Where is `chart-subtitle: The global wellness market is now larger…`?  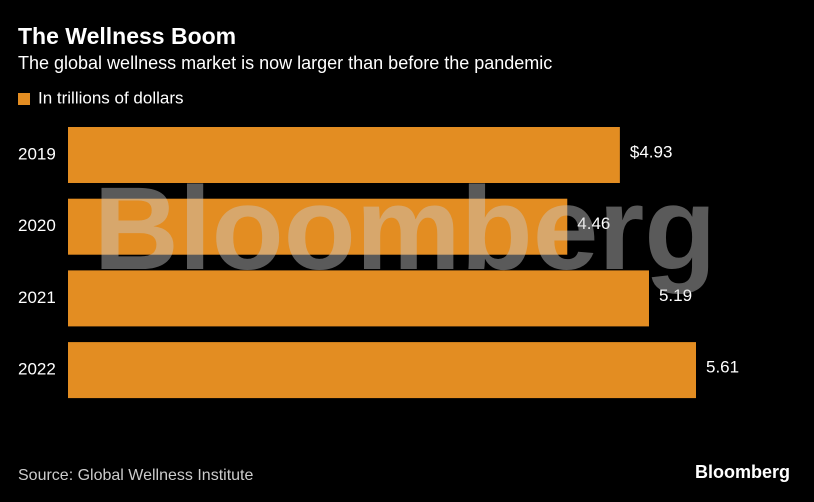 chart-subtitle: The global wellness market is now larger… is located at coordinates (285, 63).